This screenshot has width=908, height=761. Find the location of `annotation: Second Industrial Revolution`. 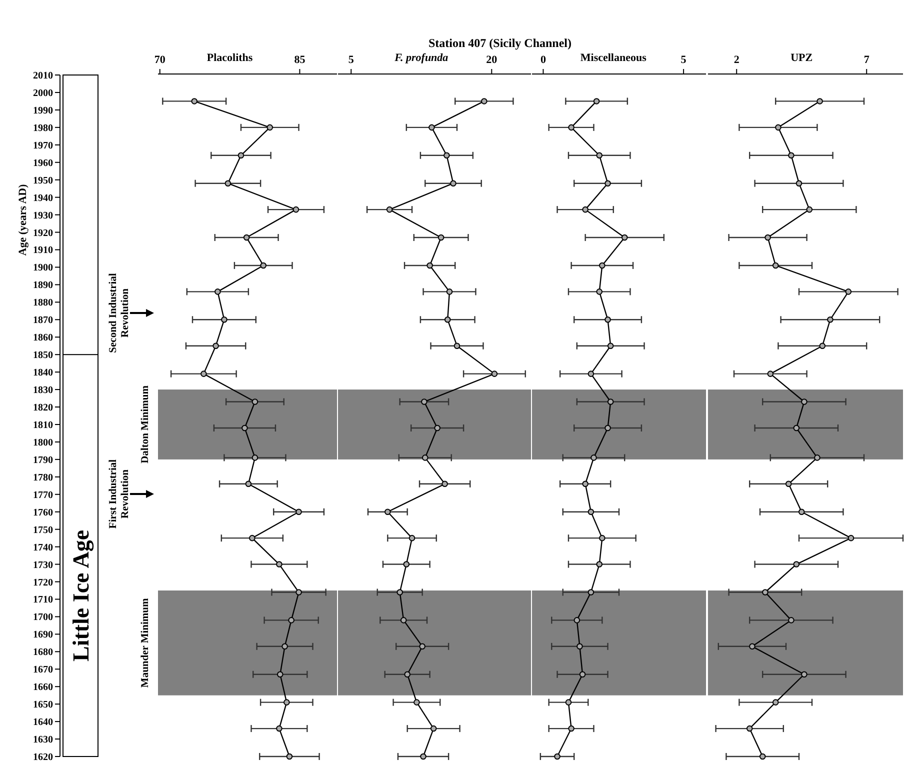

annotation: Second Industrial Revolution is located at coordinates (119, 313).